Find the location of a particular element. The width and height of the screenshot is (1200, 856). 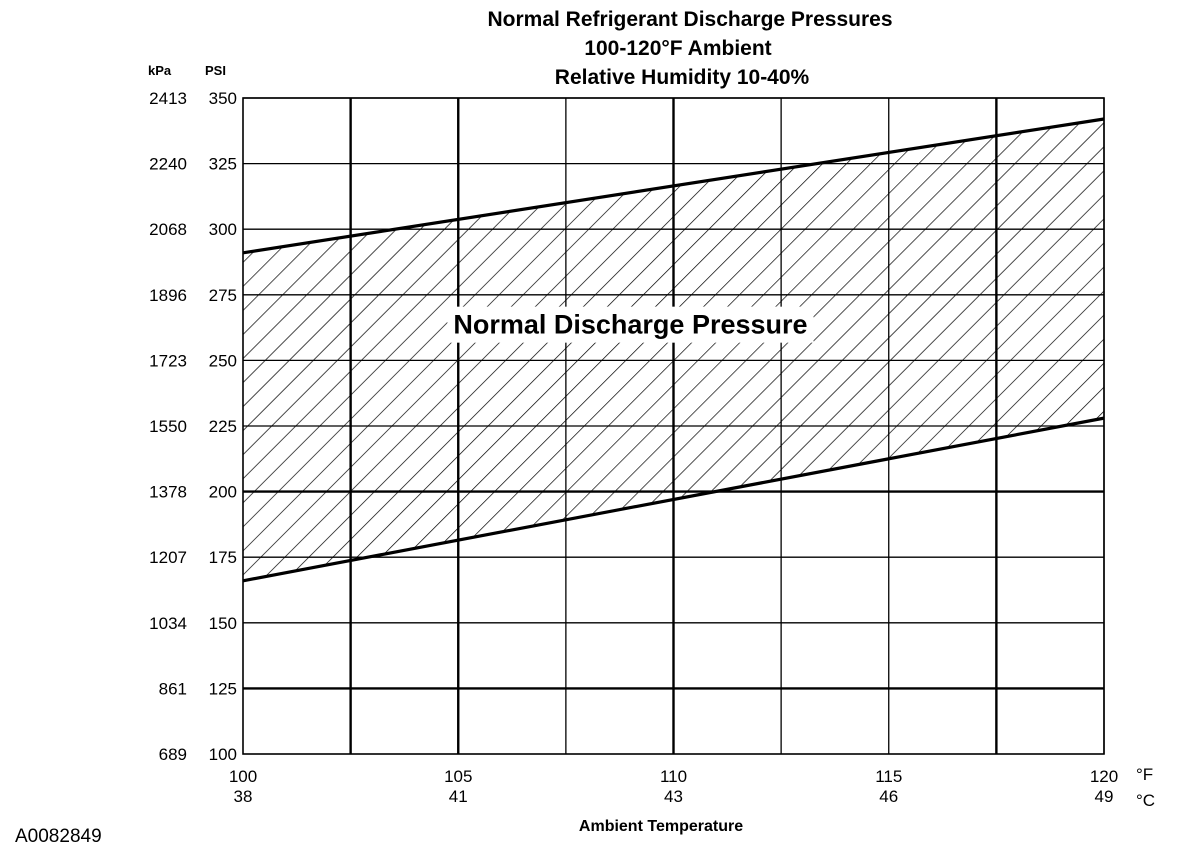

y-tick-psi-225: 225 is located at coordinates (223, 426).